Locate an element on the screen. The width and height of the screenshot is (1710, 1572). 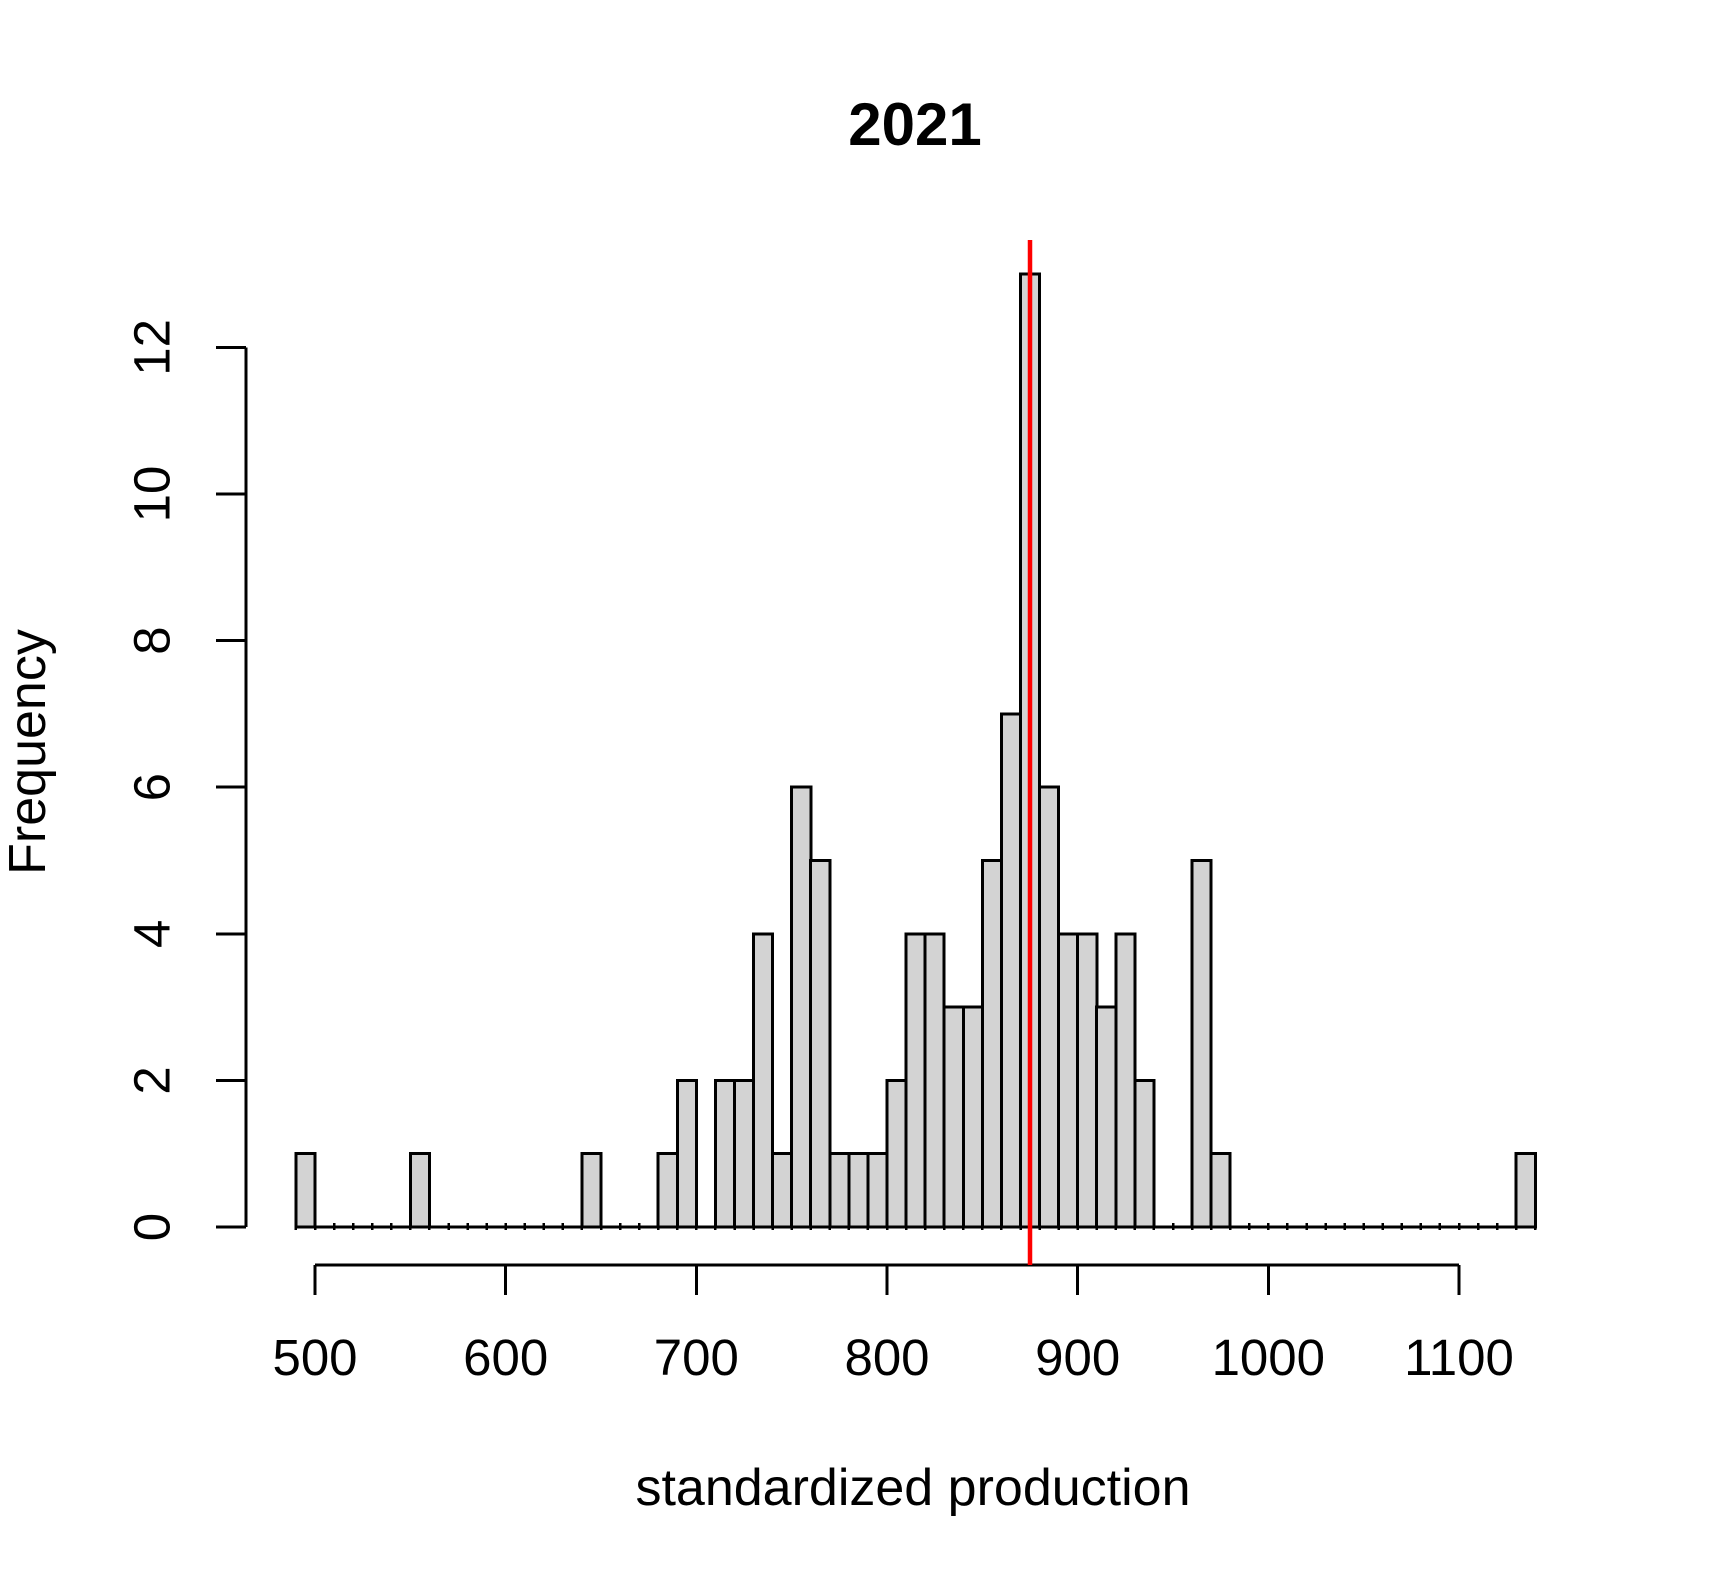
y-tick-label: 10 is located at coordinates (152, 494).